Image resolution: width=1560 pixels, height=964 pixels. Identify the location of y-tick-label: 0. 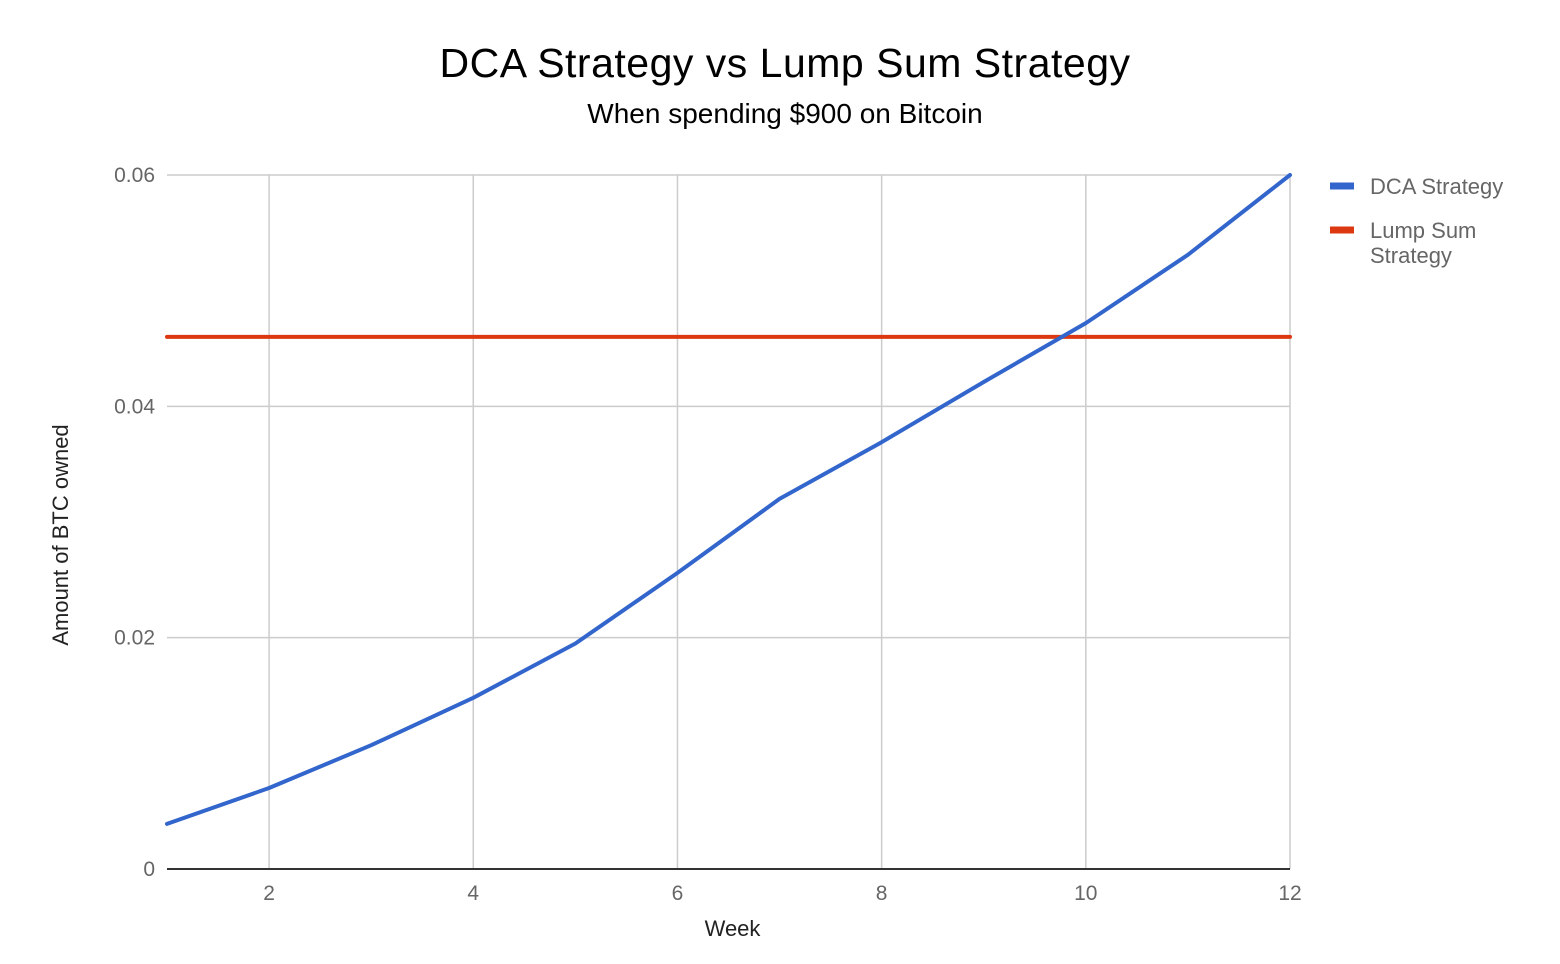
(149, 869).